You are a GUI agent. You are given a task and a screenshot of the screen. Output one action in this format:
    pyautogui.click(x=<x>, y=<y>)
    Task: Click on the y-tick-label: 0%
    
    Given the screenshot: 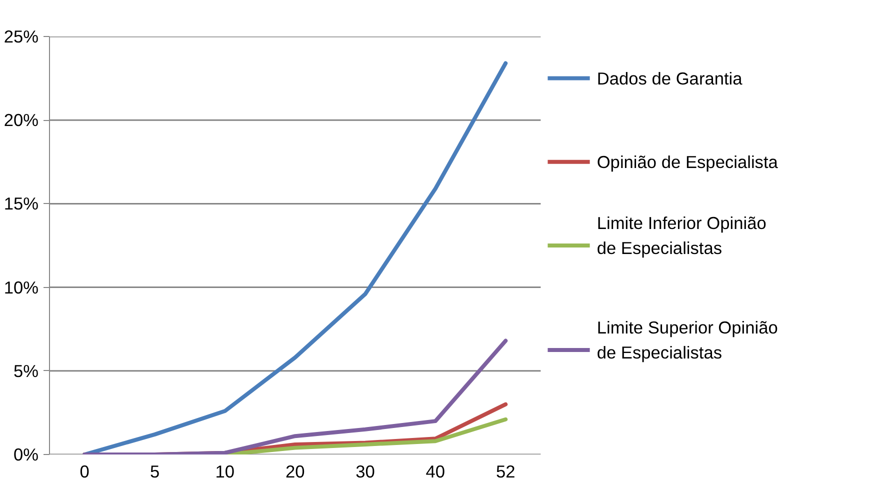 What is the action you would take?
    pyautogui.click(x=25, y=454)
    